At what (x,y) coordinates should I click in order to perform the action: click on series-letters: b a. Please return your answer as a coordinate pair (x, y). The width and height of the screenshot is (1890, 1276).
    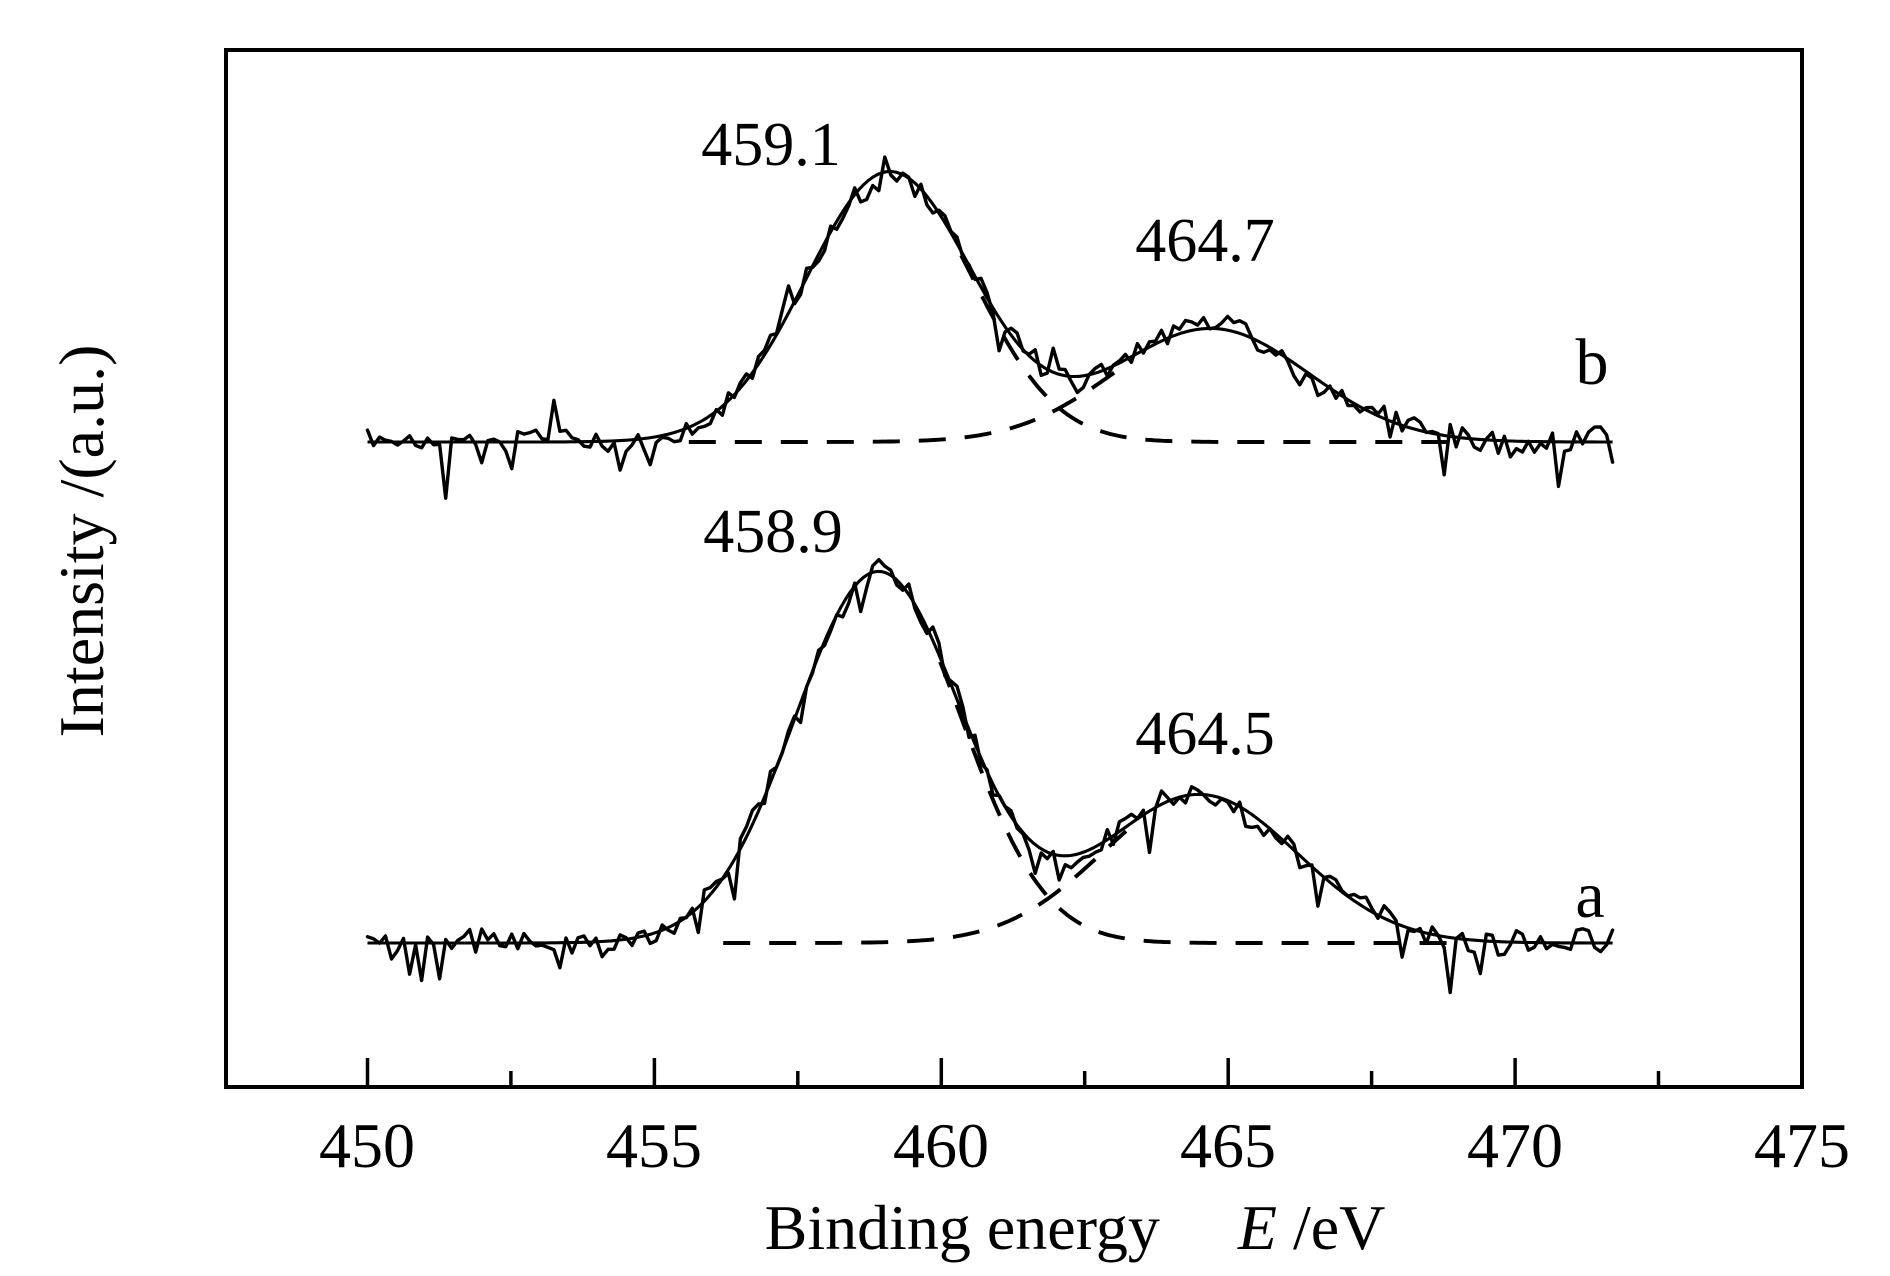
    Looking at the image, I should click on (1591, 629).